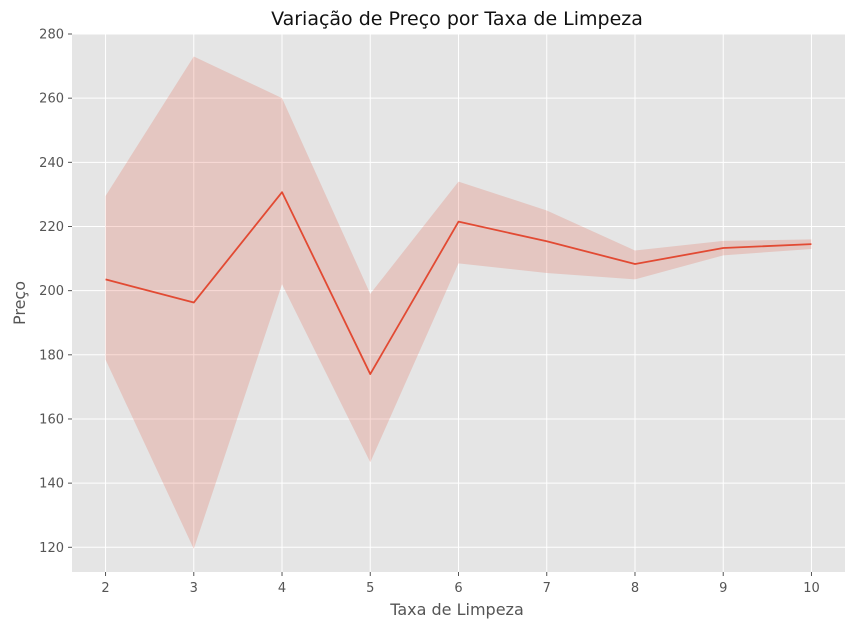 The image size is (854, 629). What do you see at coordinates (51, 99) in the screenshot?
I see `y-tick-label: 260` at bounding box center [51, 99].